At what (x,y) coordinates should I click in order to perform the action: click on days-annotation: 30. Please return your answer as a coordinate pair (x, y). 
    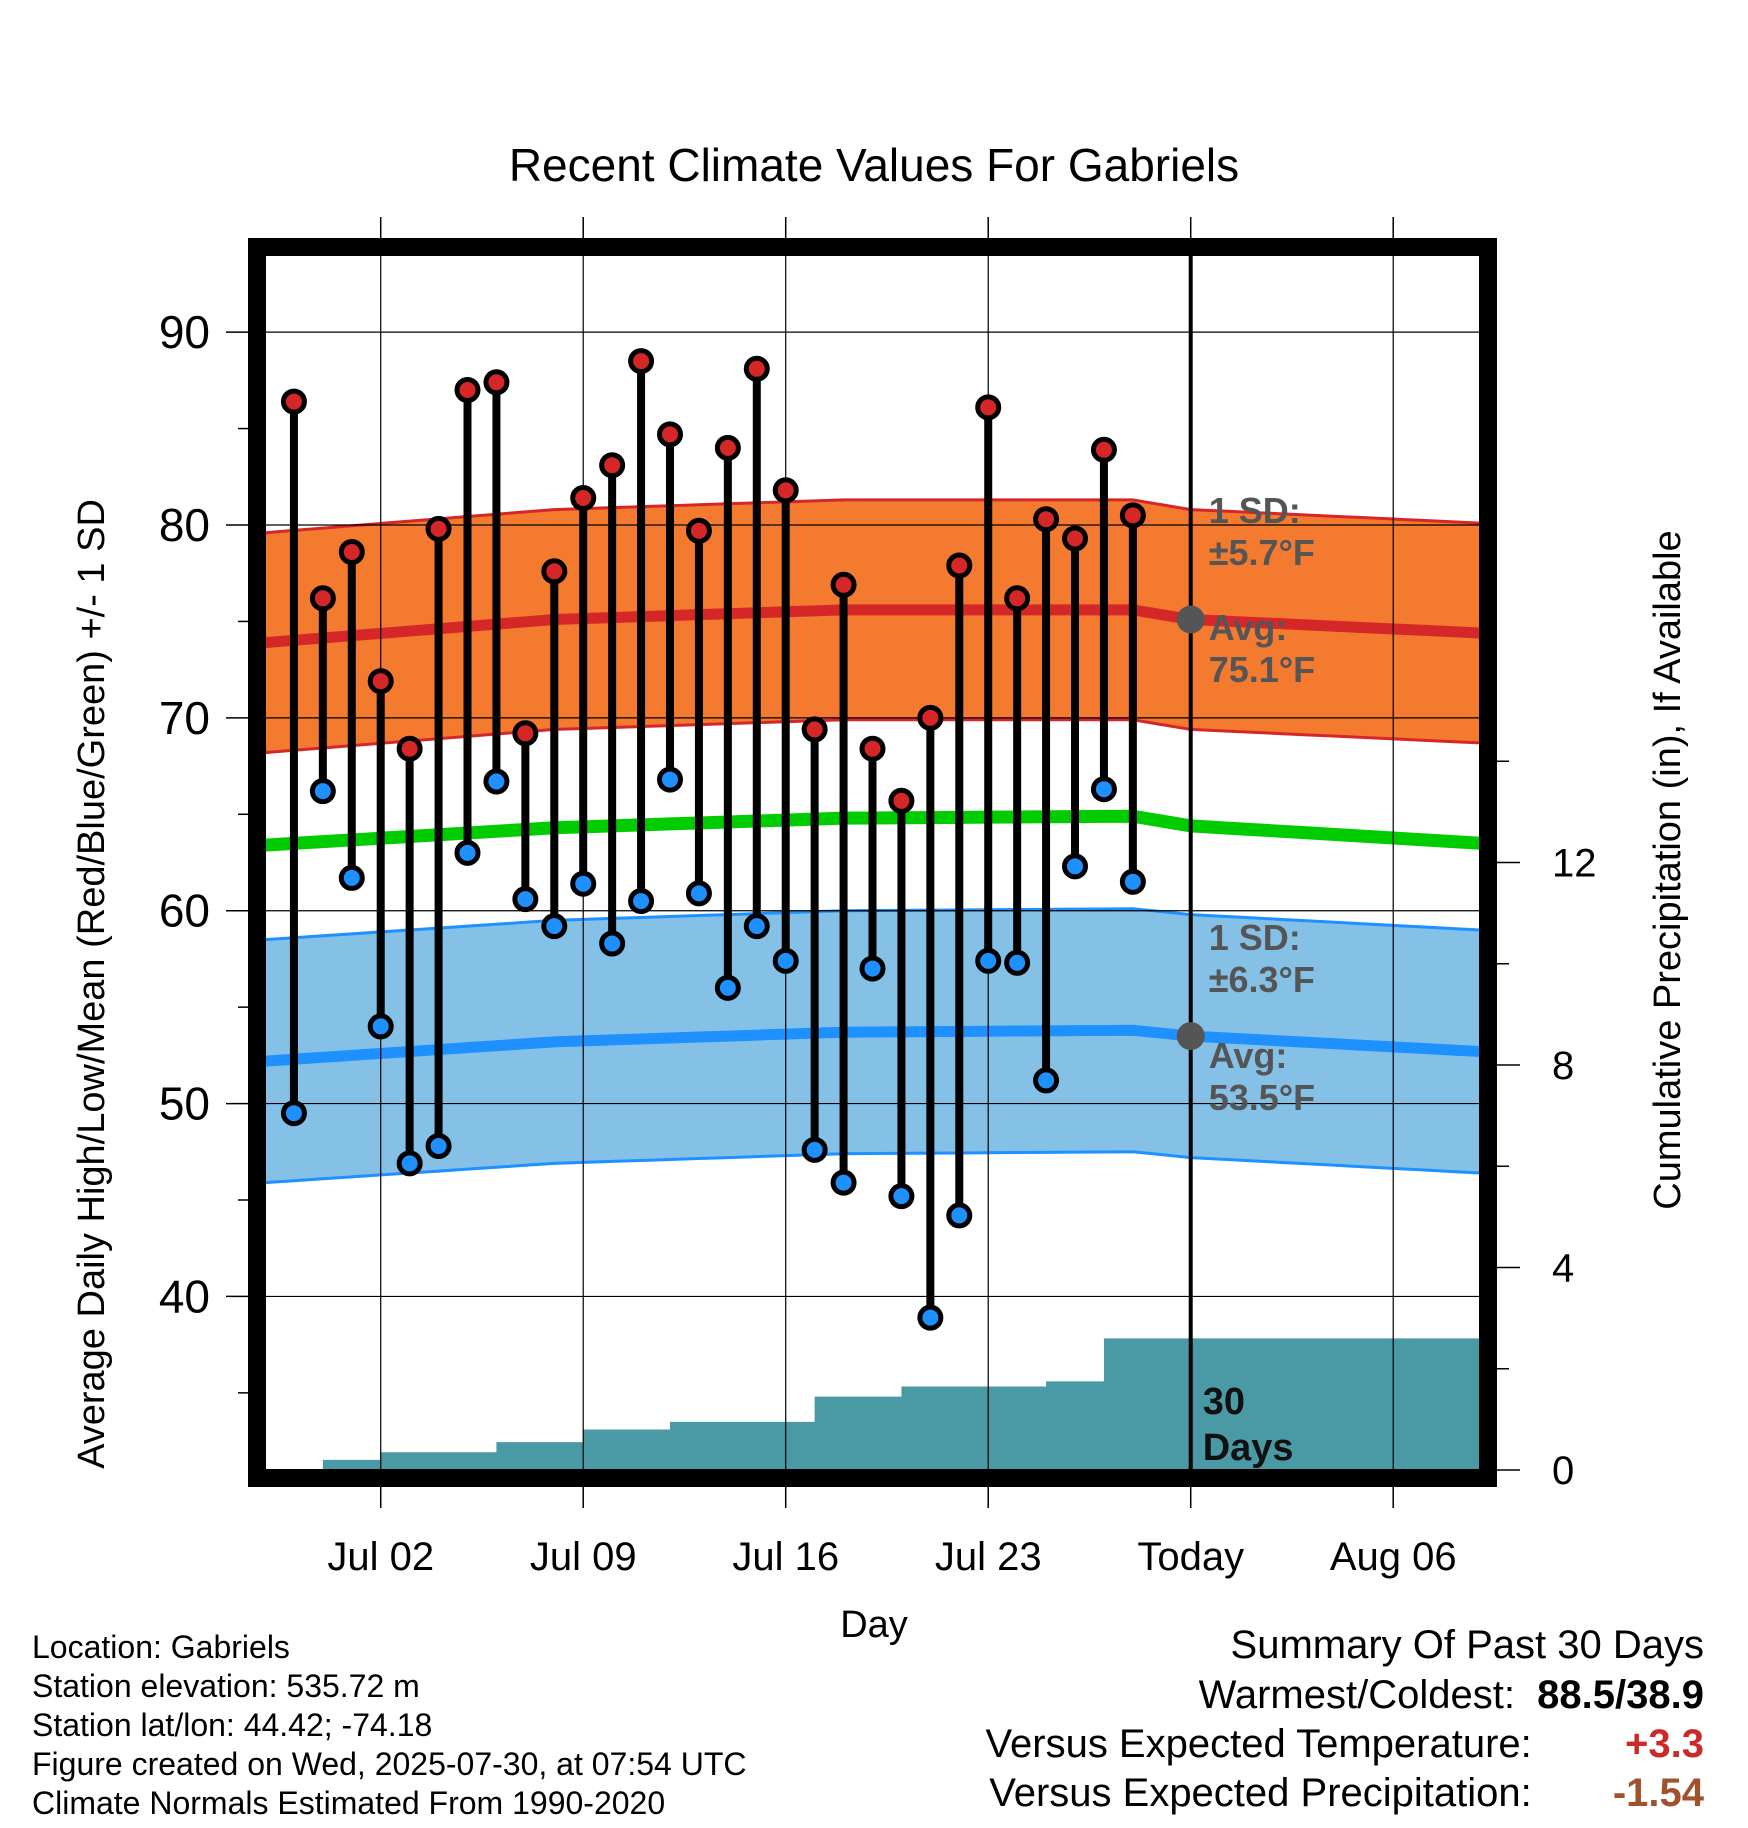
    Looking at the image, I should click on (1224, 1402).